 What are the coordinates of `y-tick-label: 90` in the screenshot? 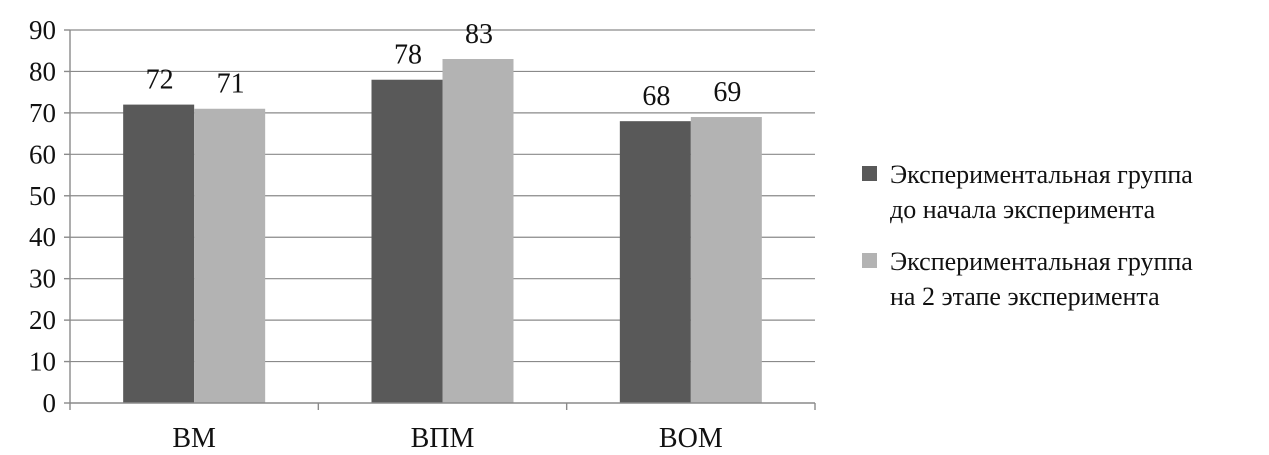 It's located at (42, 30).